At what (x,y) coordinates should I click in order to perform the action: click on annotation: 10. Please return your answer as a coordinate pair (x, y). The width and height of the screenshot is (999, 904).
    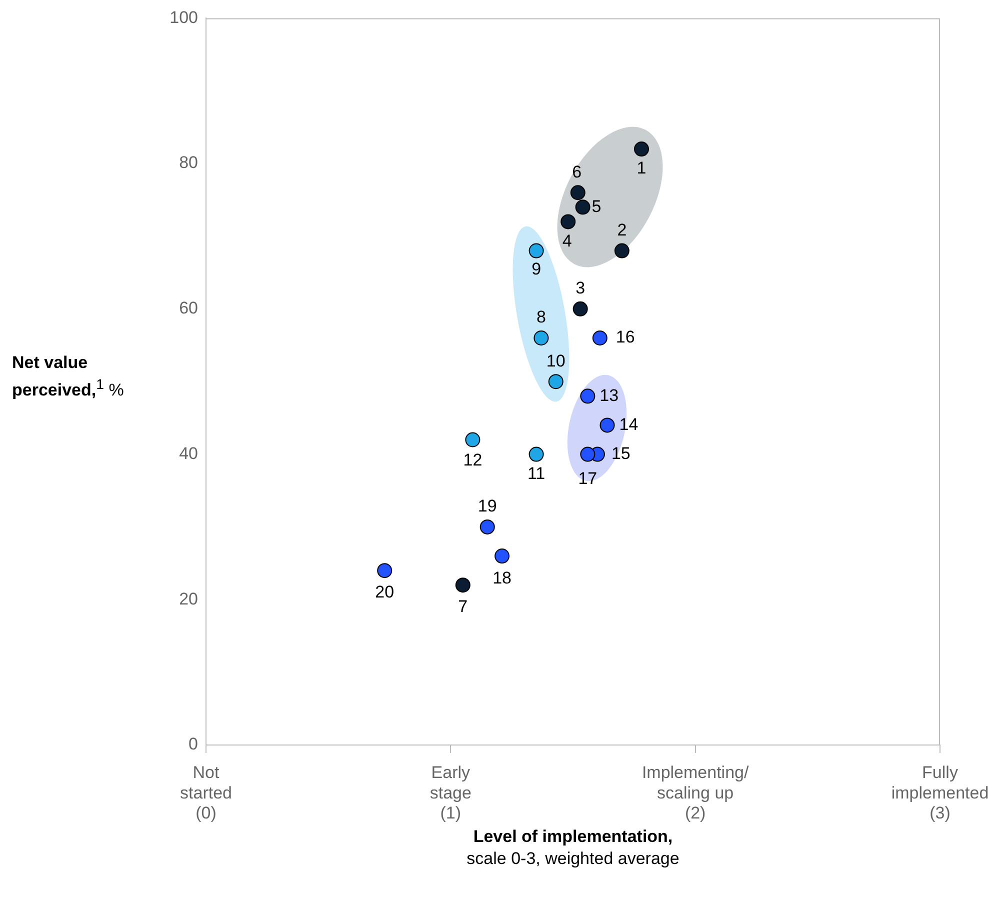
    Looking at the image, I should click on (556, 360).